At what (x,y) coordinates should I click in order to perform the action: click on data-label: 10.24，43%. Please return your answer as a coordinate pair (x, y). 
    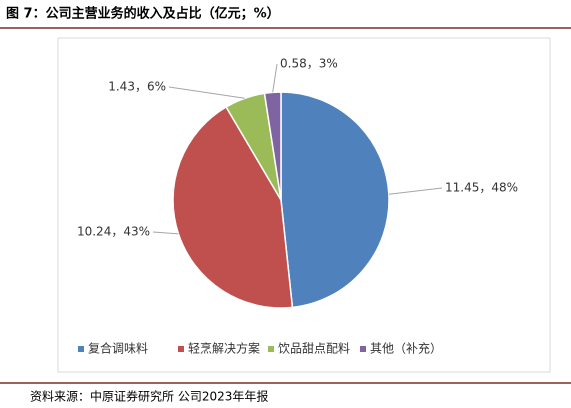
    Looking at the image, I should click on (113, 232).